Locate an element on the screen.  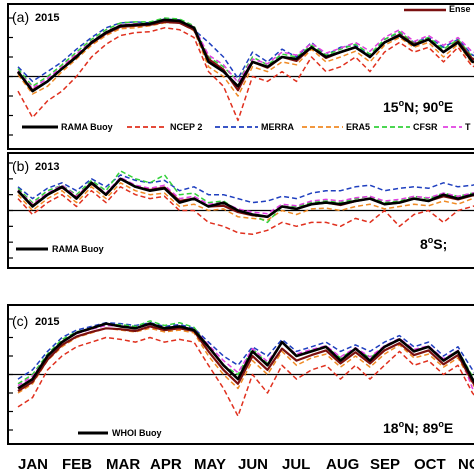
panel-c-label: (c) is located at coordinates (20, 321).